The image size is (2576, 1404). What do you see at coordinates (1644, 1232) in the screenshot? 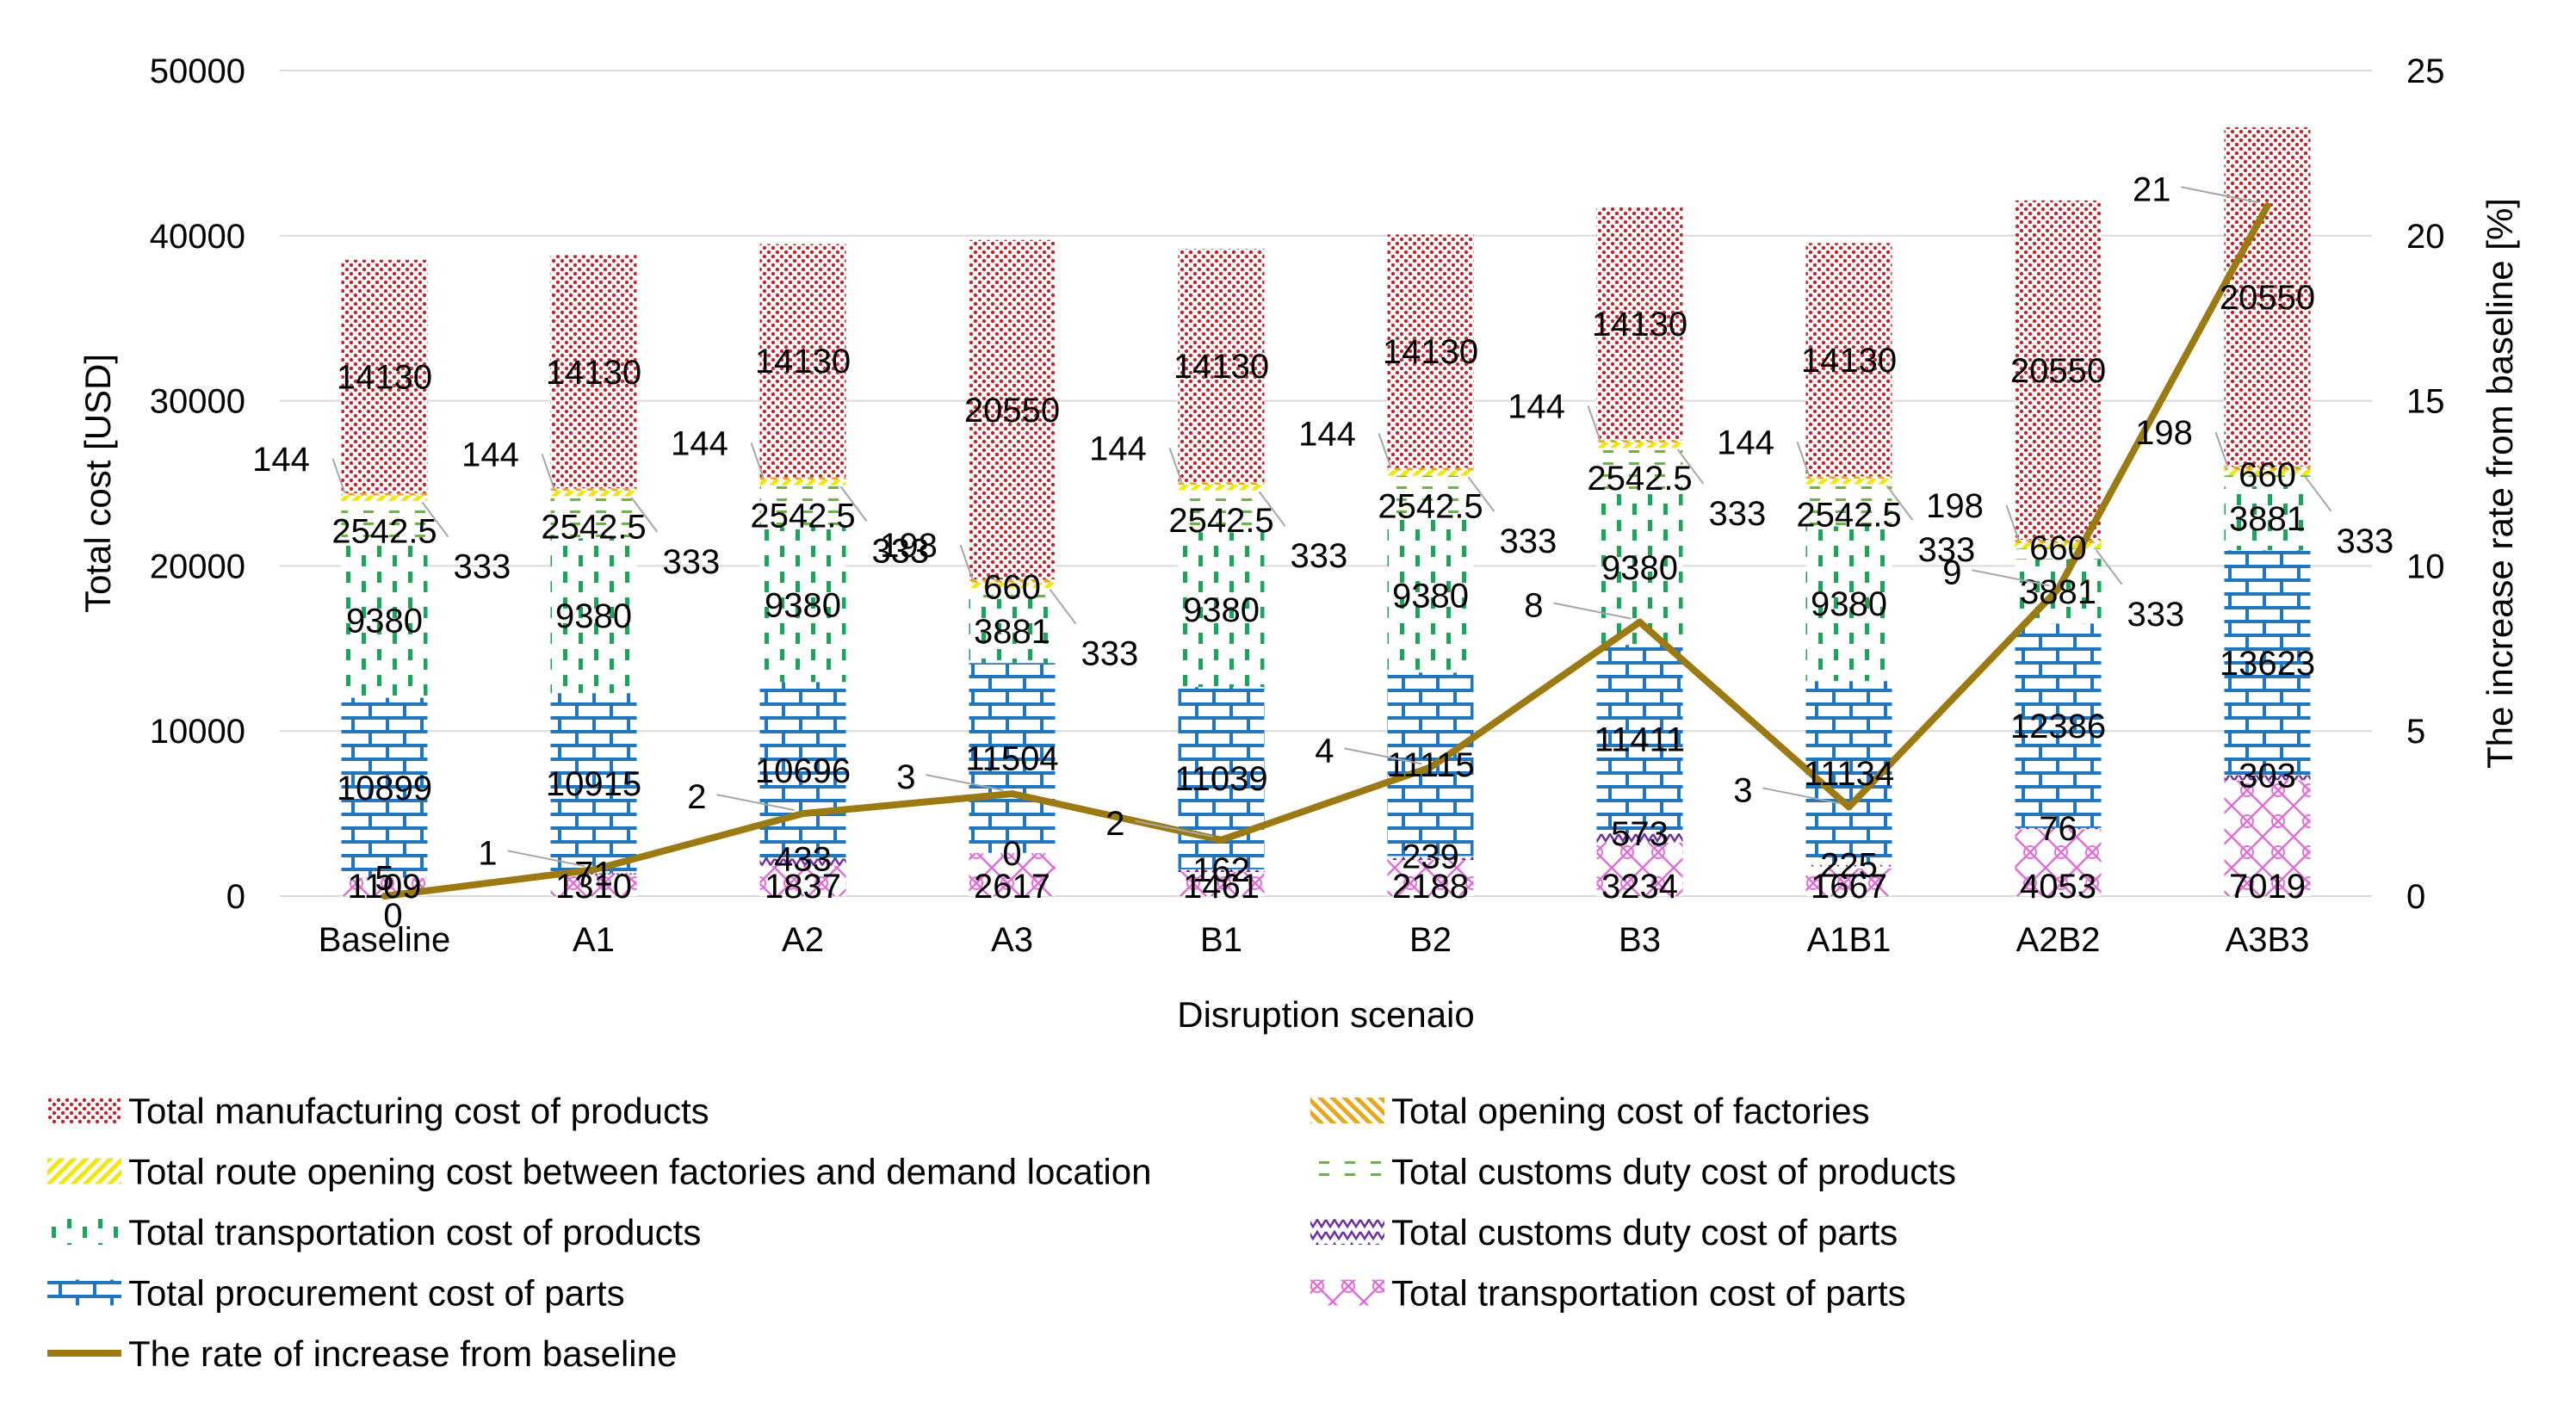
I see `legend-label: Total customs duty cost of parts` at bounding box center [1644, 1232].